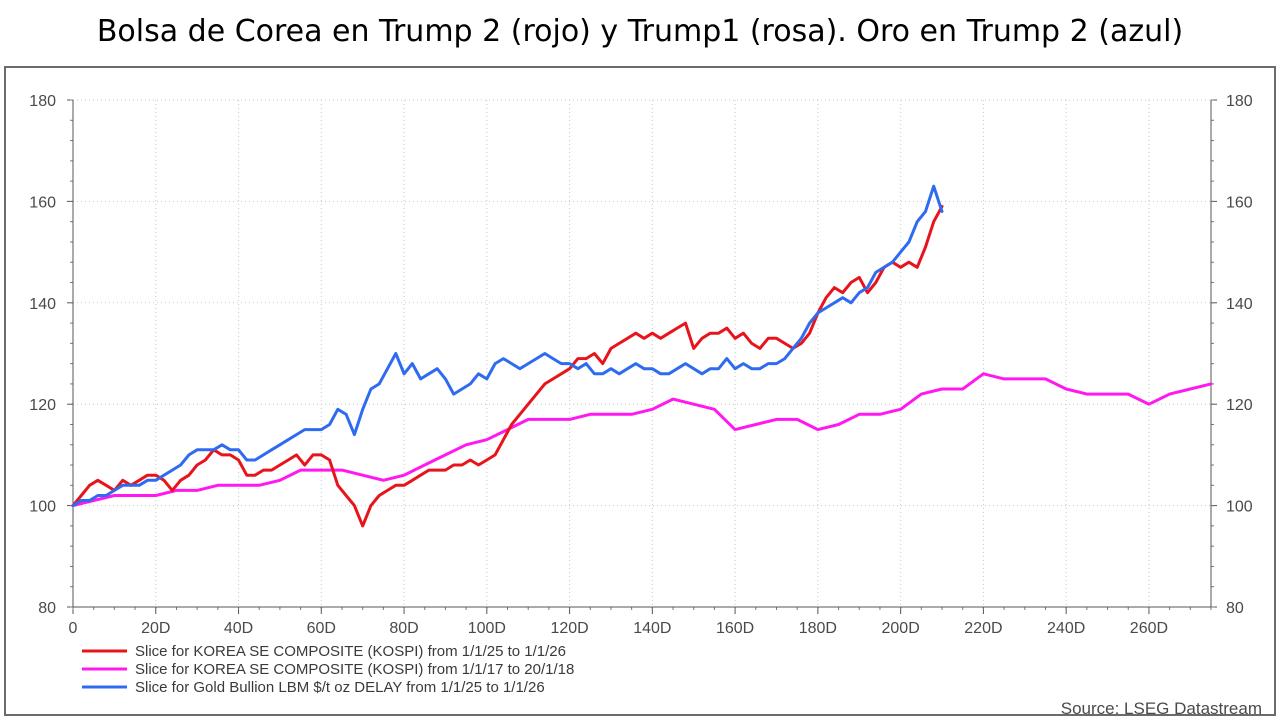 The height and width of the screenshot is (720, 1280). What do you see at coordinates (73, 628) in the screenshot?
I see `x-tick-label: 0` at bounding box center [73, 628].